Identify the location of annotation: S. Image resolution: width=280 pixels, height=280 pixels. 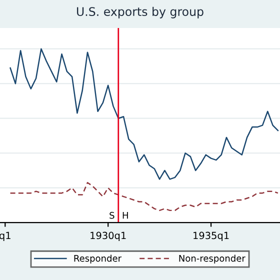
(112, 215).